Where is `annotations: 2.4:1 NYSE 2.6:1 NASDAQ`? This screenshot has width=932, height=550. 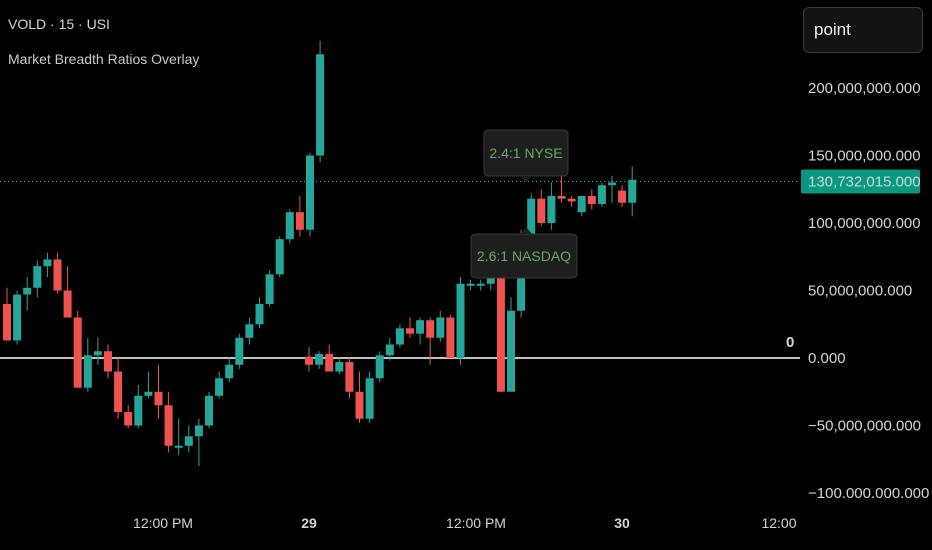
annotations: 2.4:1 NYSE 2.6:1 NASDAQ is located at coordinates (524, 204).